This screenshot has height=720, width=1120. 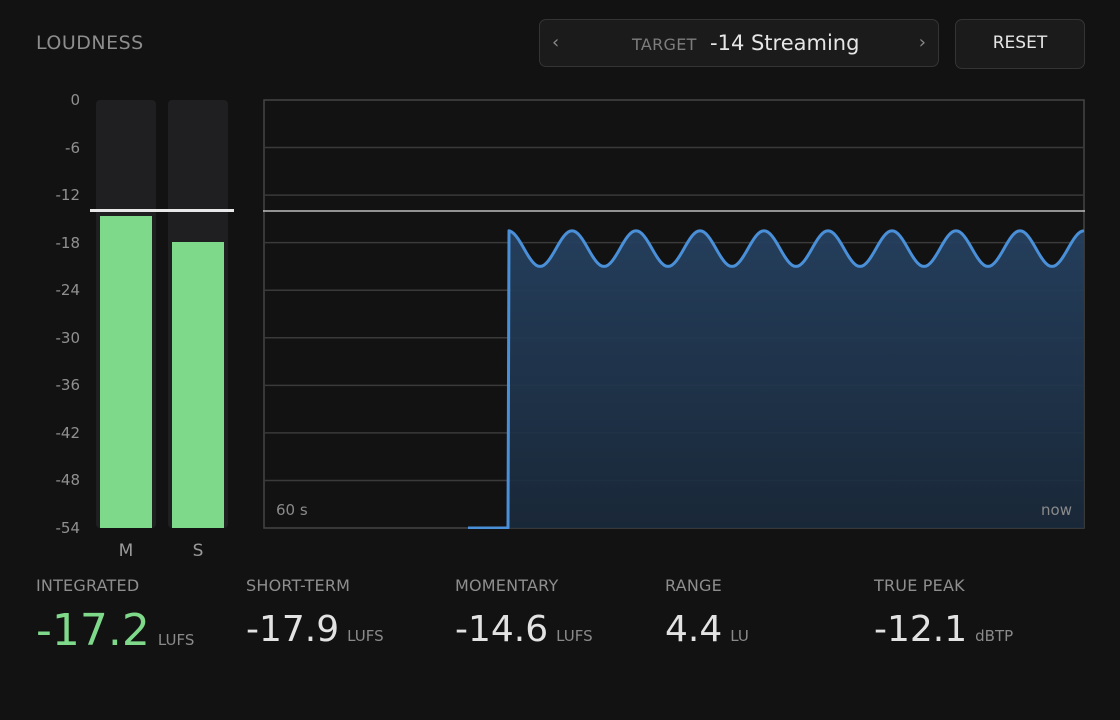 What do you see at coordinates (68, 432) in the screenshot?
I see `scale-tick: -42` at bounding box center [68, 432].